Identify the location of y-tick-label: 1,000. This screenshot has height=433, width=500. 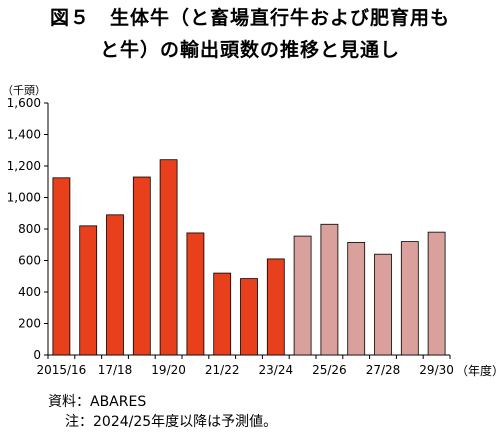
(24, 198).